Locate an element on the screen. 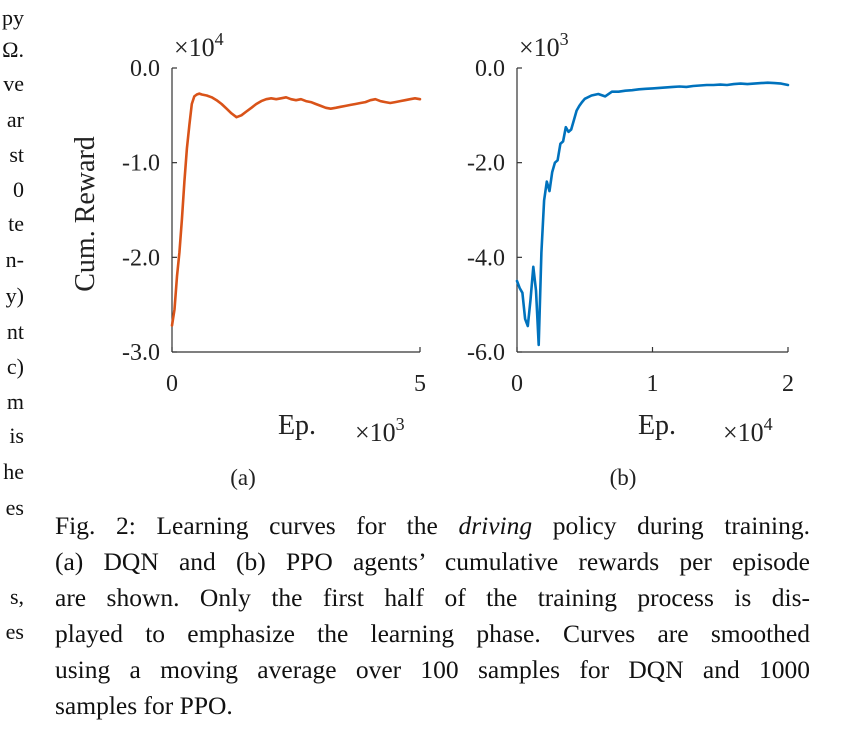  margin-fragment: 0 is located at coordinates (18, 190).